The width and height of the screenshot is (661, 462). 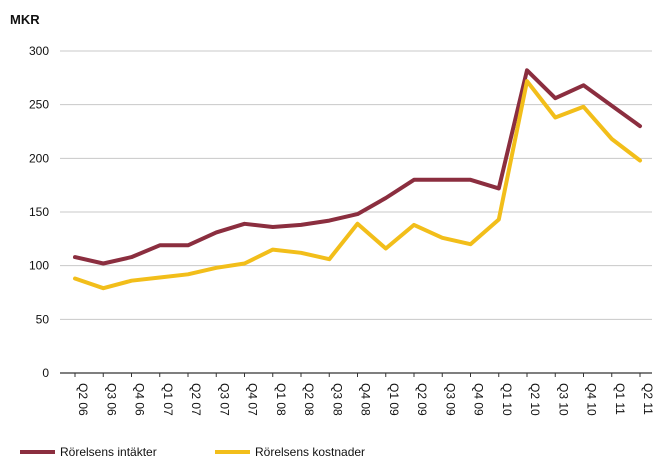 I want to click on y-tick-label: 150, so click(x=39, y=212).